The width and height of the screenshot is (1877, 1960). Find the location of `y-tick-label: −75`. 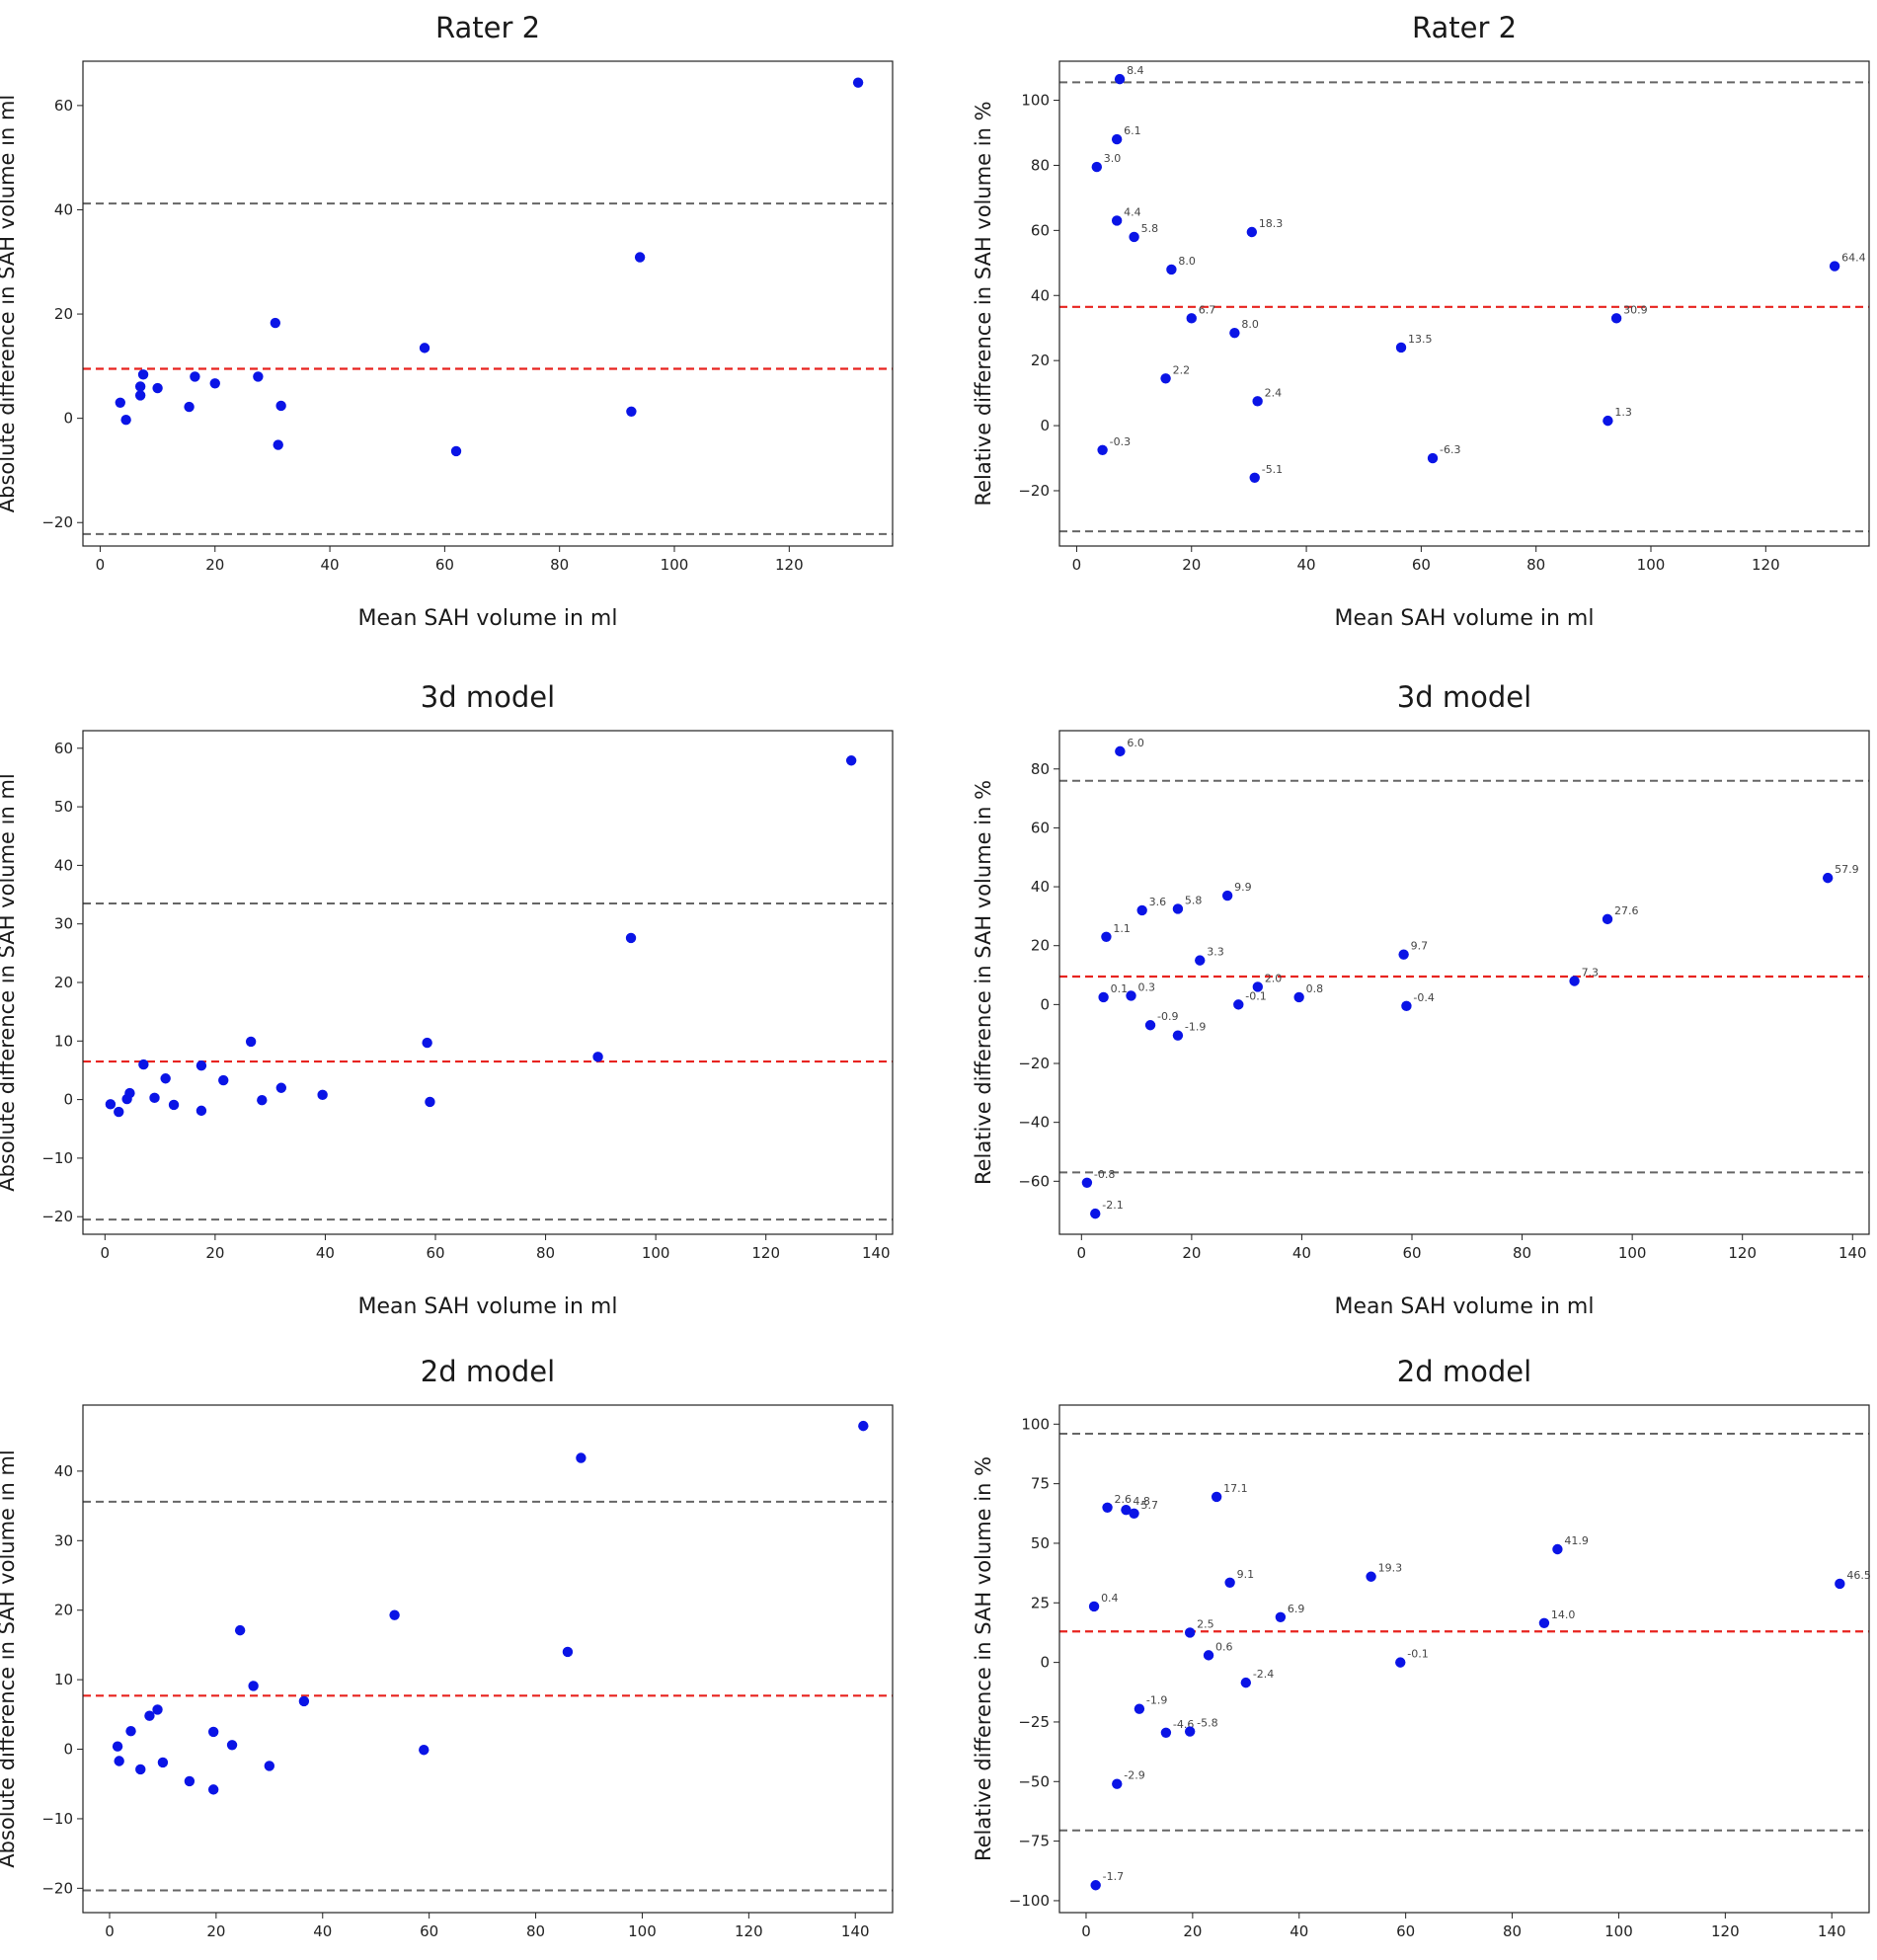

y-tick-label: −75 is located at coordinates (1034, 1841).